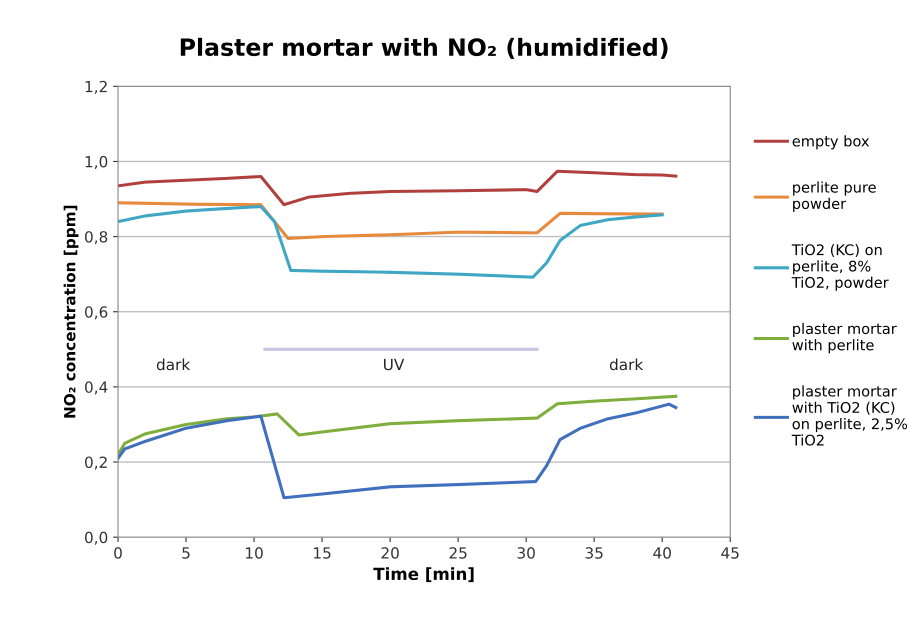 This screenshot has width=922, height=621. What do you see at coordinates (394, 364) in the screenshot?
I see `annotation: UV` at bounding box center [394, 364].